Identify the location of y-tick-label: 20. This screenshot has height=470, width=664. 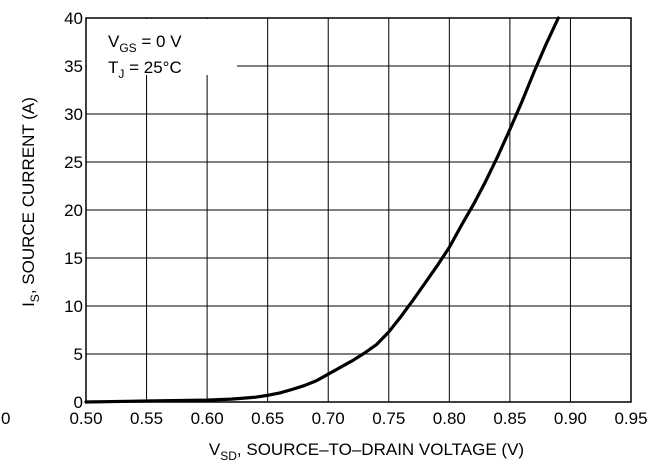
(73, 210).